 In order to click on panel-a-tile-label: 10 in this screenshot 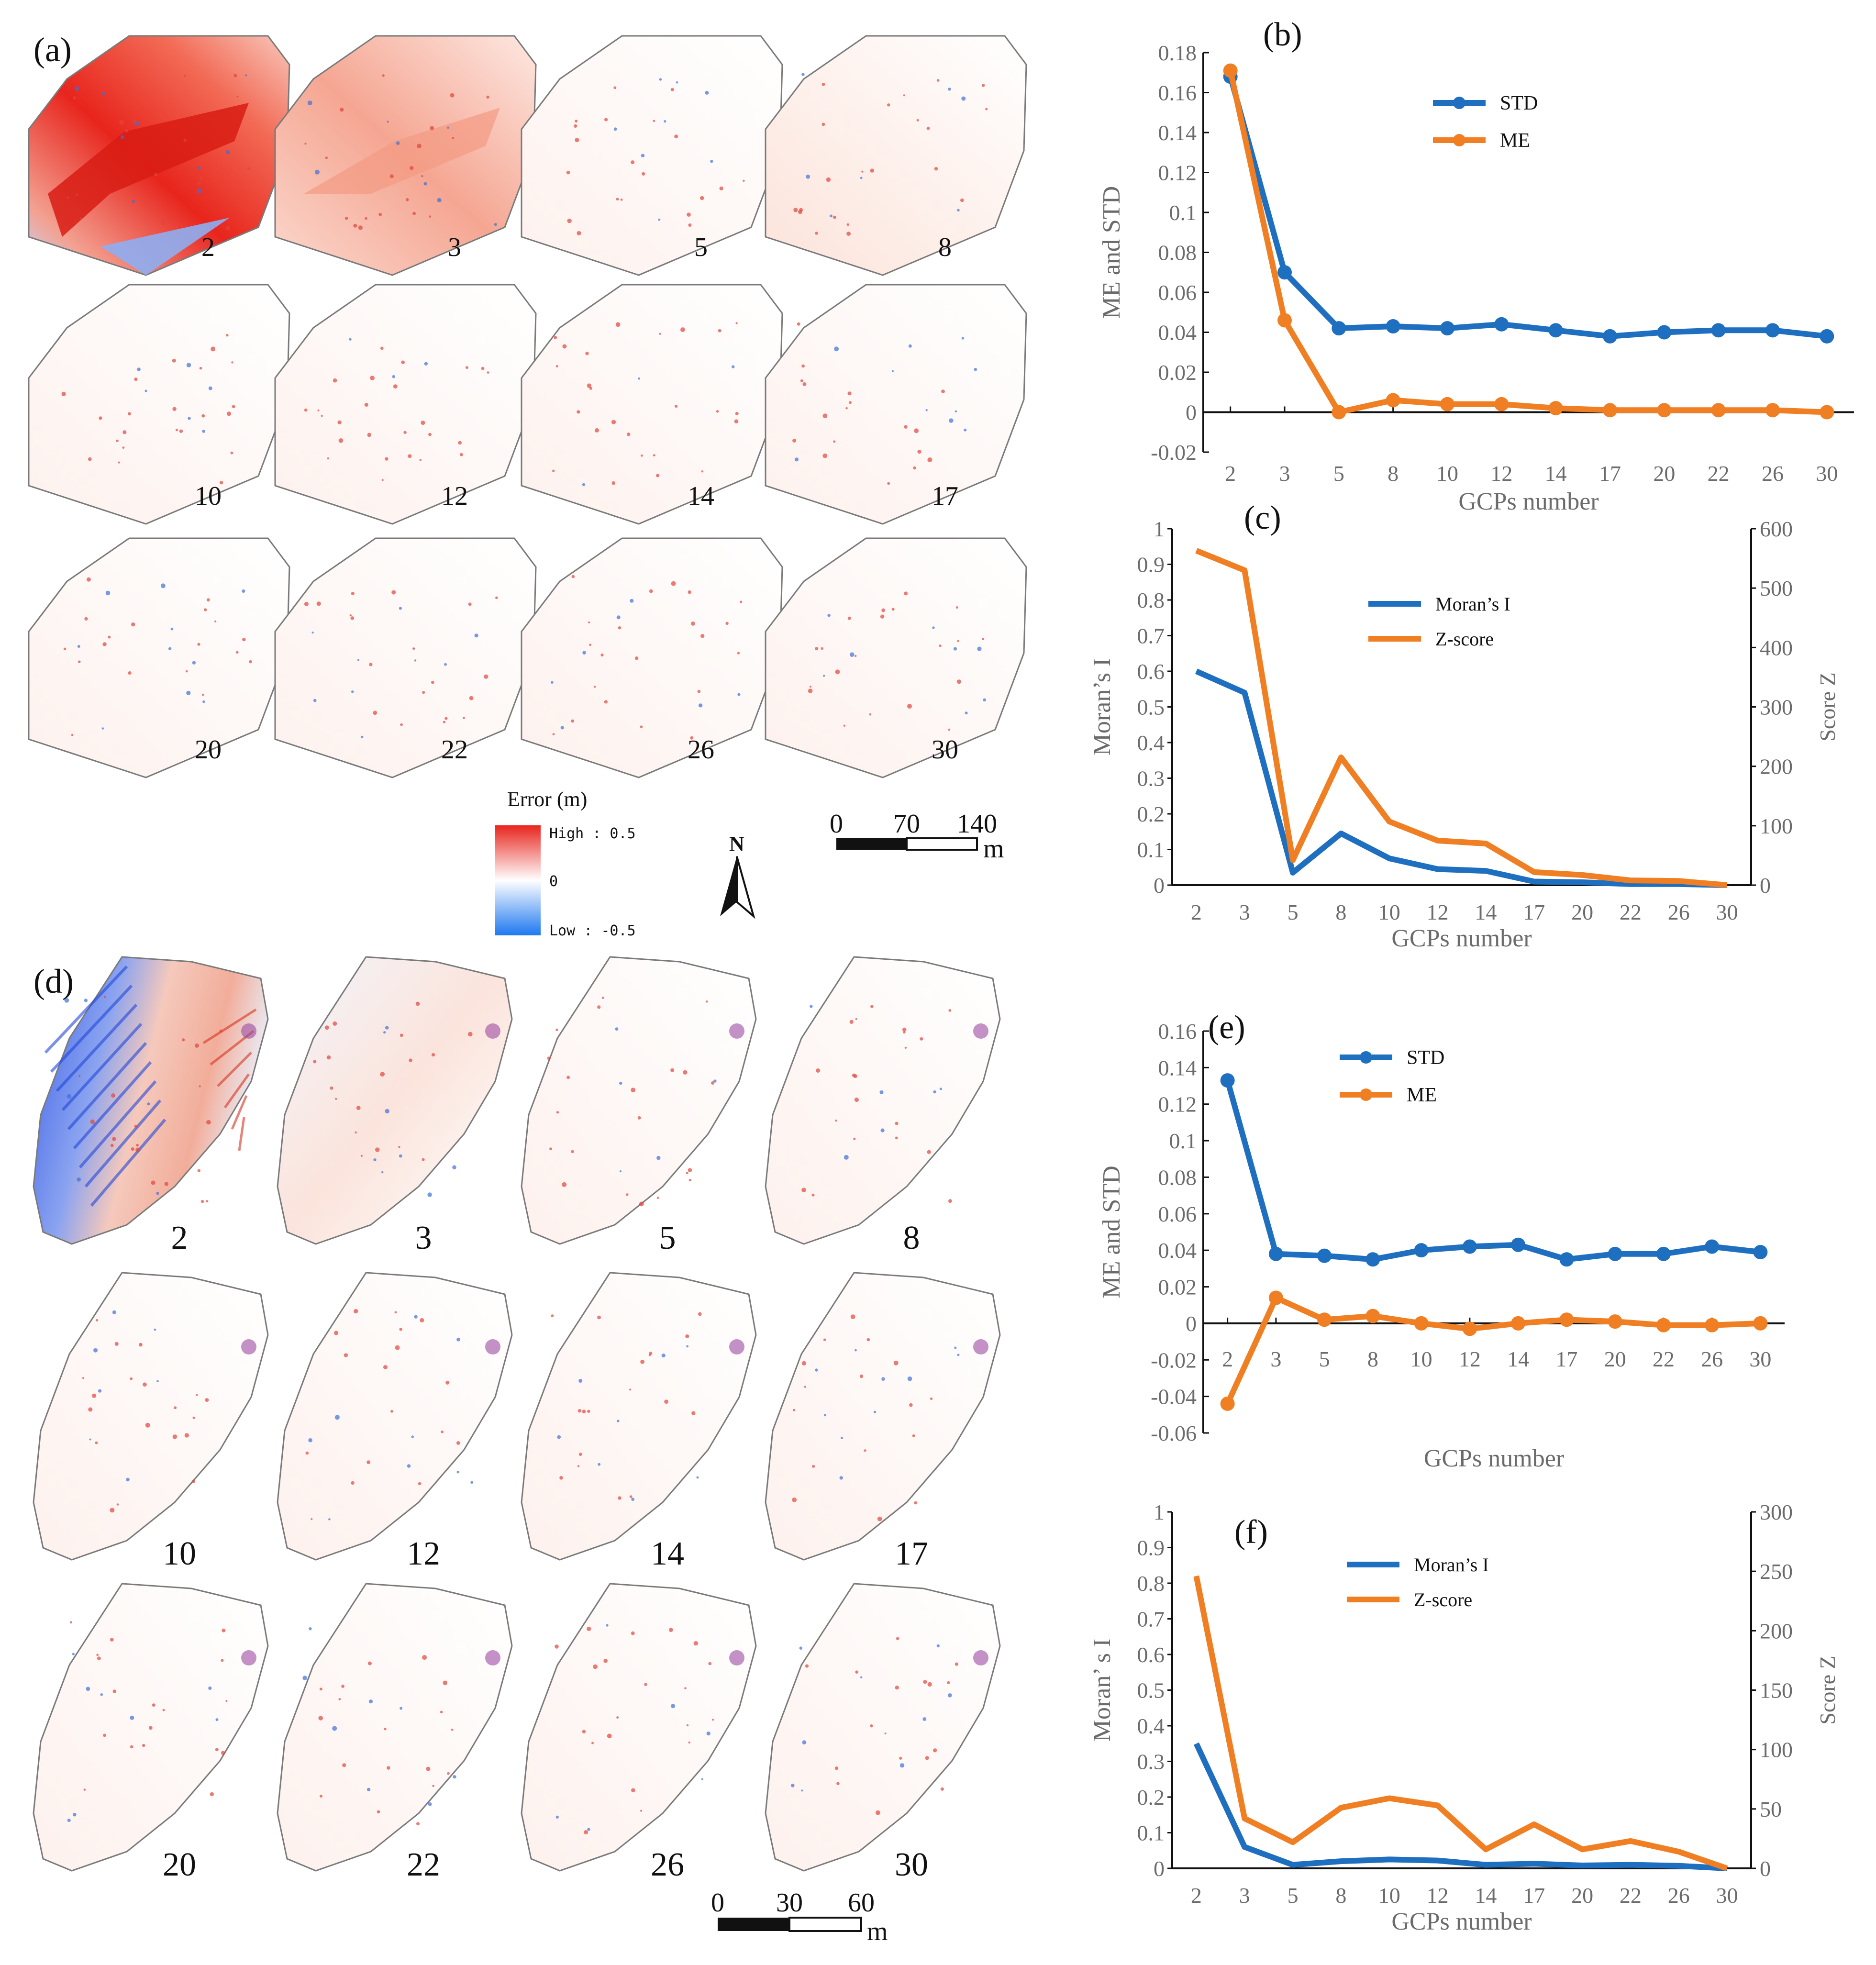, I will do `click(208, 496)`.